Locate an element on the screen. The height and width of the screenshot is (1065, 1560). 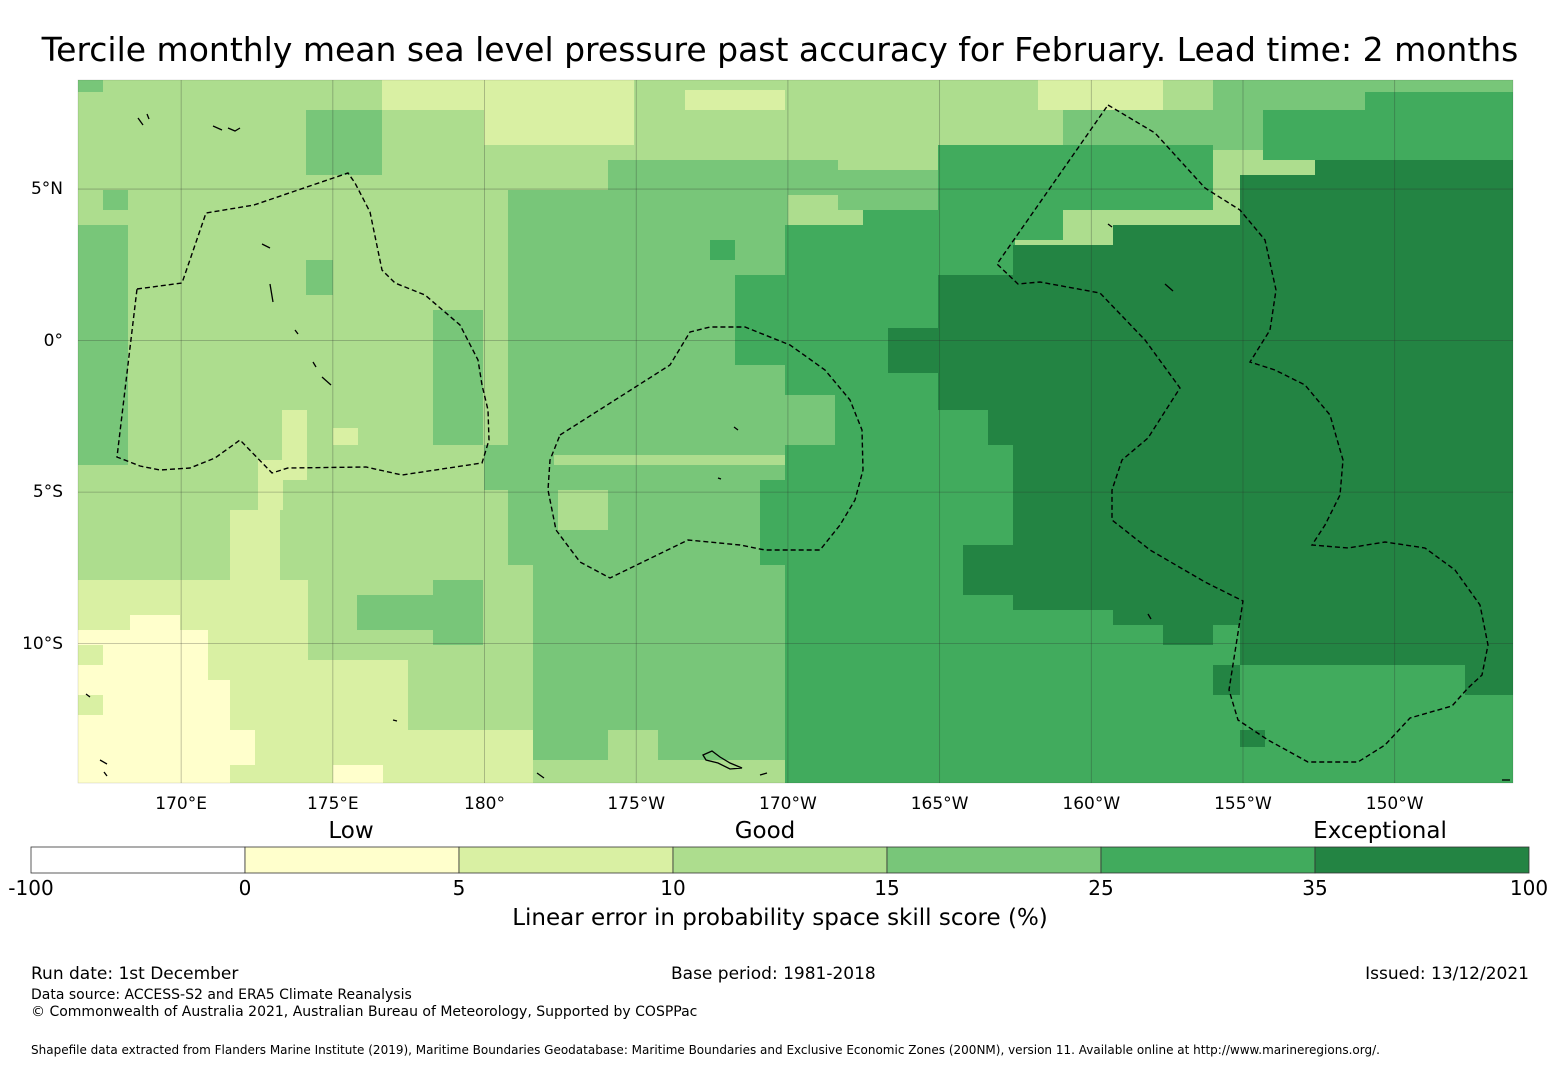
colorbar-tick-label: 5 is located at coordinates (459, 888).